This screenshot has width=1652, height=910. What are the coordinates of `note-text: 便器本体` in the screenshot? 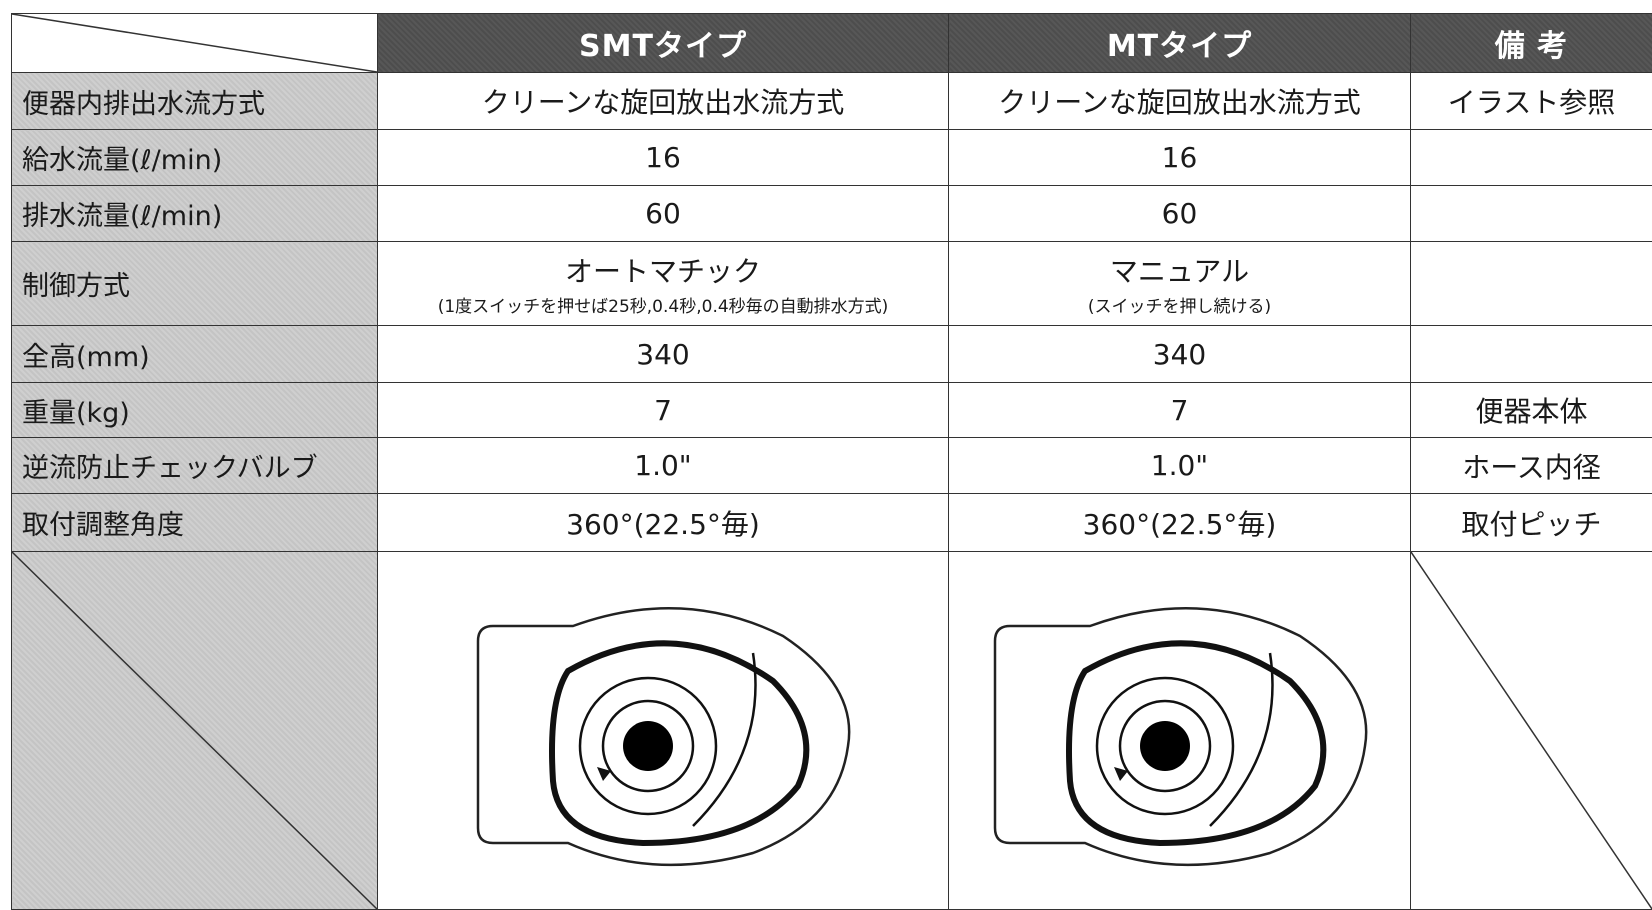 It's located at (1531, 411).